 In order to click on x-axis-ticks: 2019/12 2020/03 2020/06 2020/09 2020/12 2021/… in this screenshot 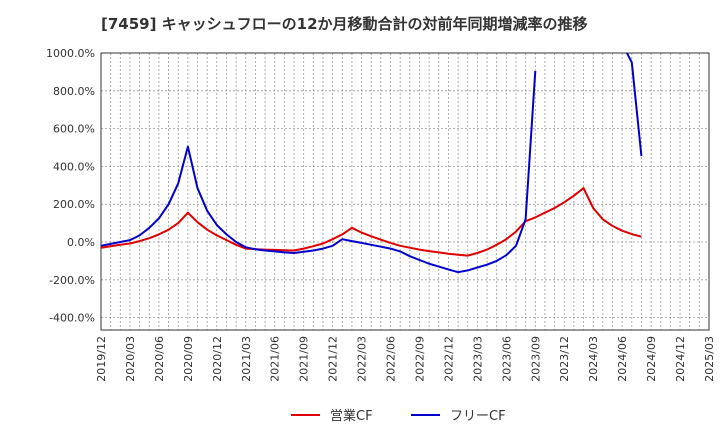, I will do `click(405, 359)`.